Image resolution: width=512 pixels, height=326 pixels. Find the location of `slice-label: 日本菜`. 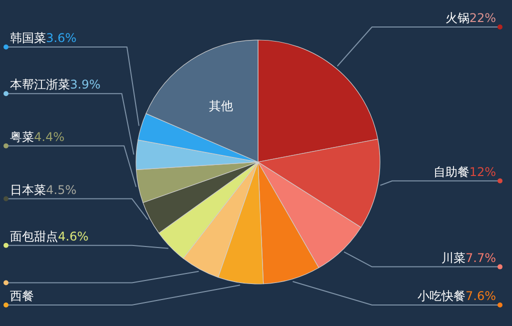

slice-label: 日本菜 is located at coordinates (28, 189).